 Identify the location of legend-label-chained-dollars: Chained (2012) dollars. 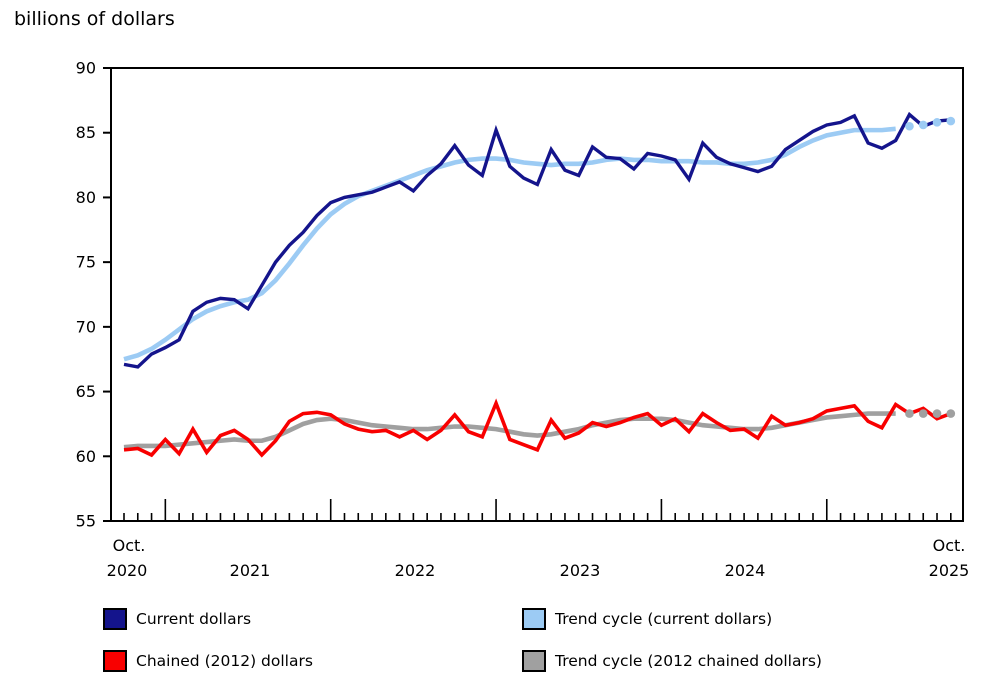
(224, 661).